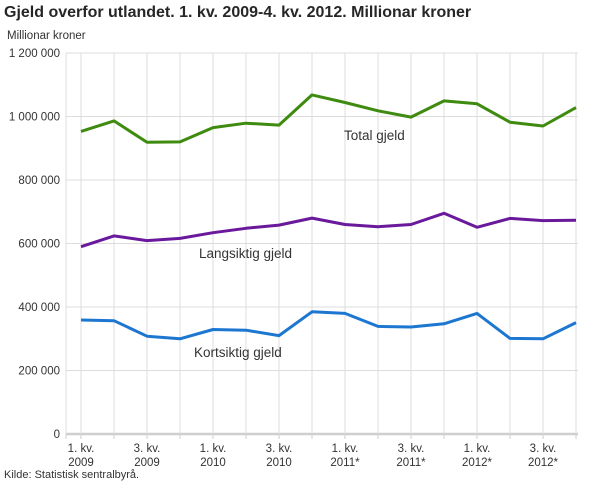 The height and width of the screenshot is (488, 610). Describe the element at coordinates (34, 54) in the screenshot. I see `y-tick-label: 1 200 000` at that location.